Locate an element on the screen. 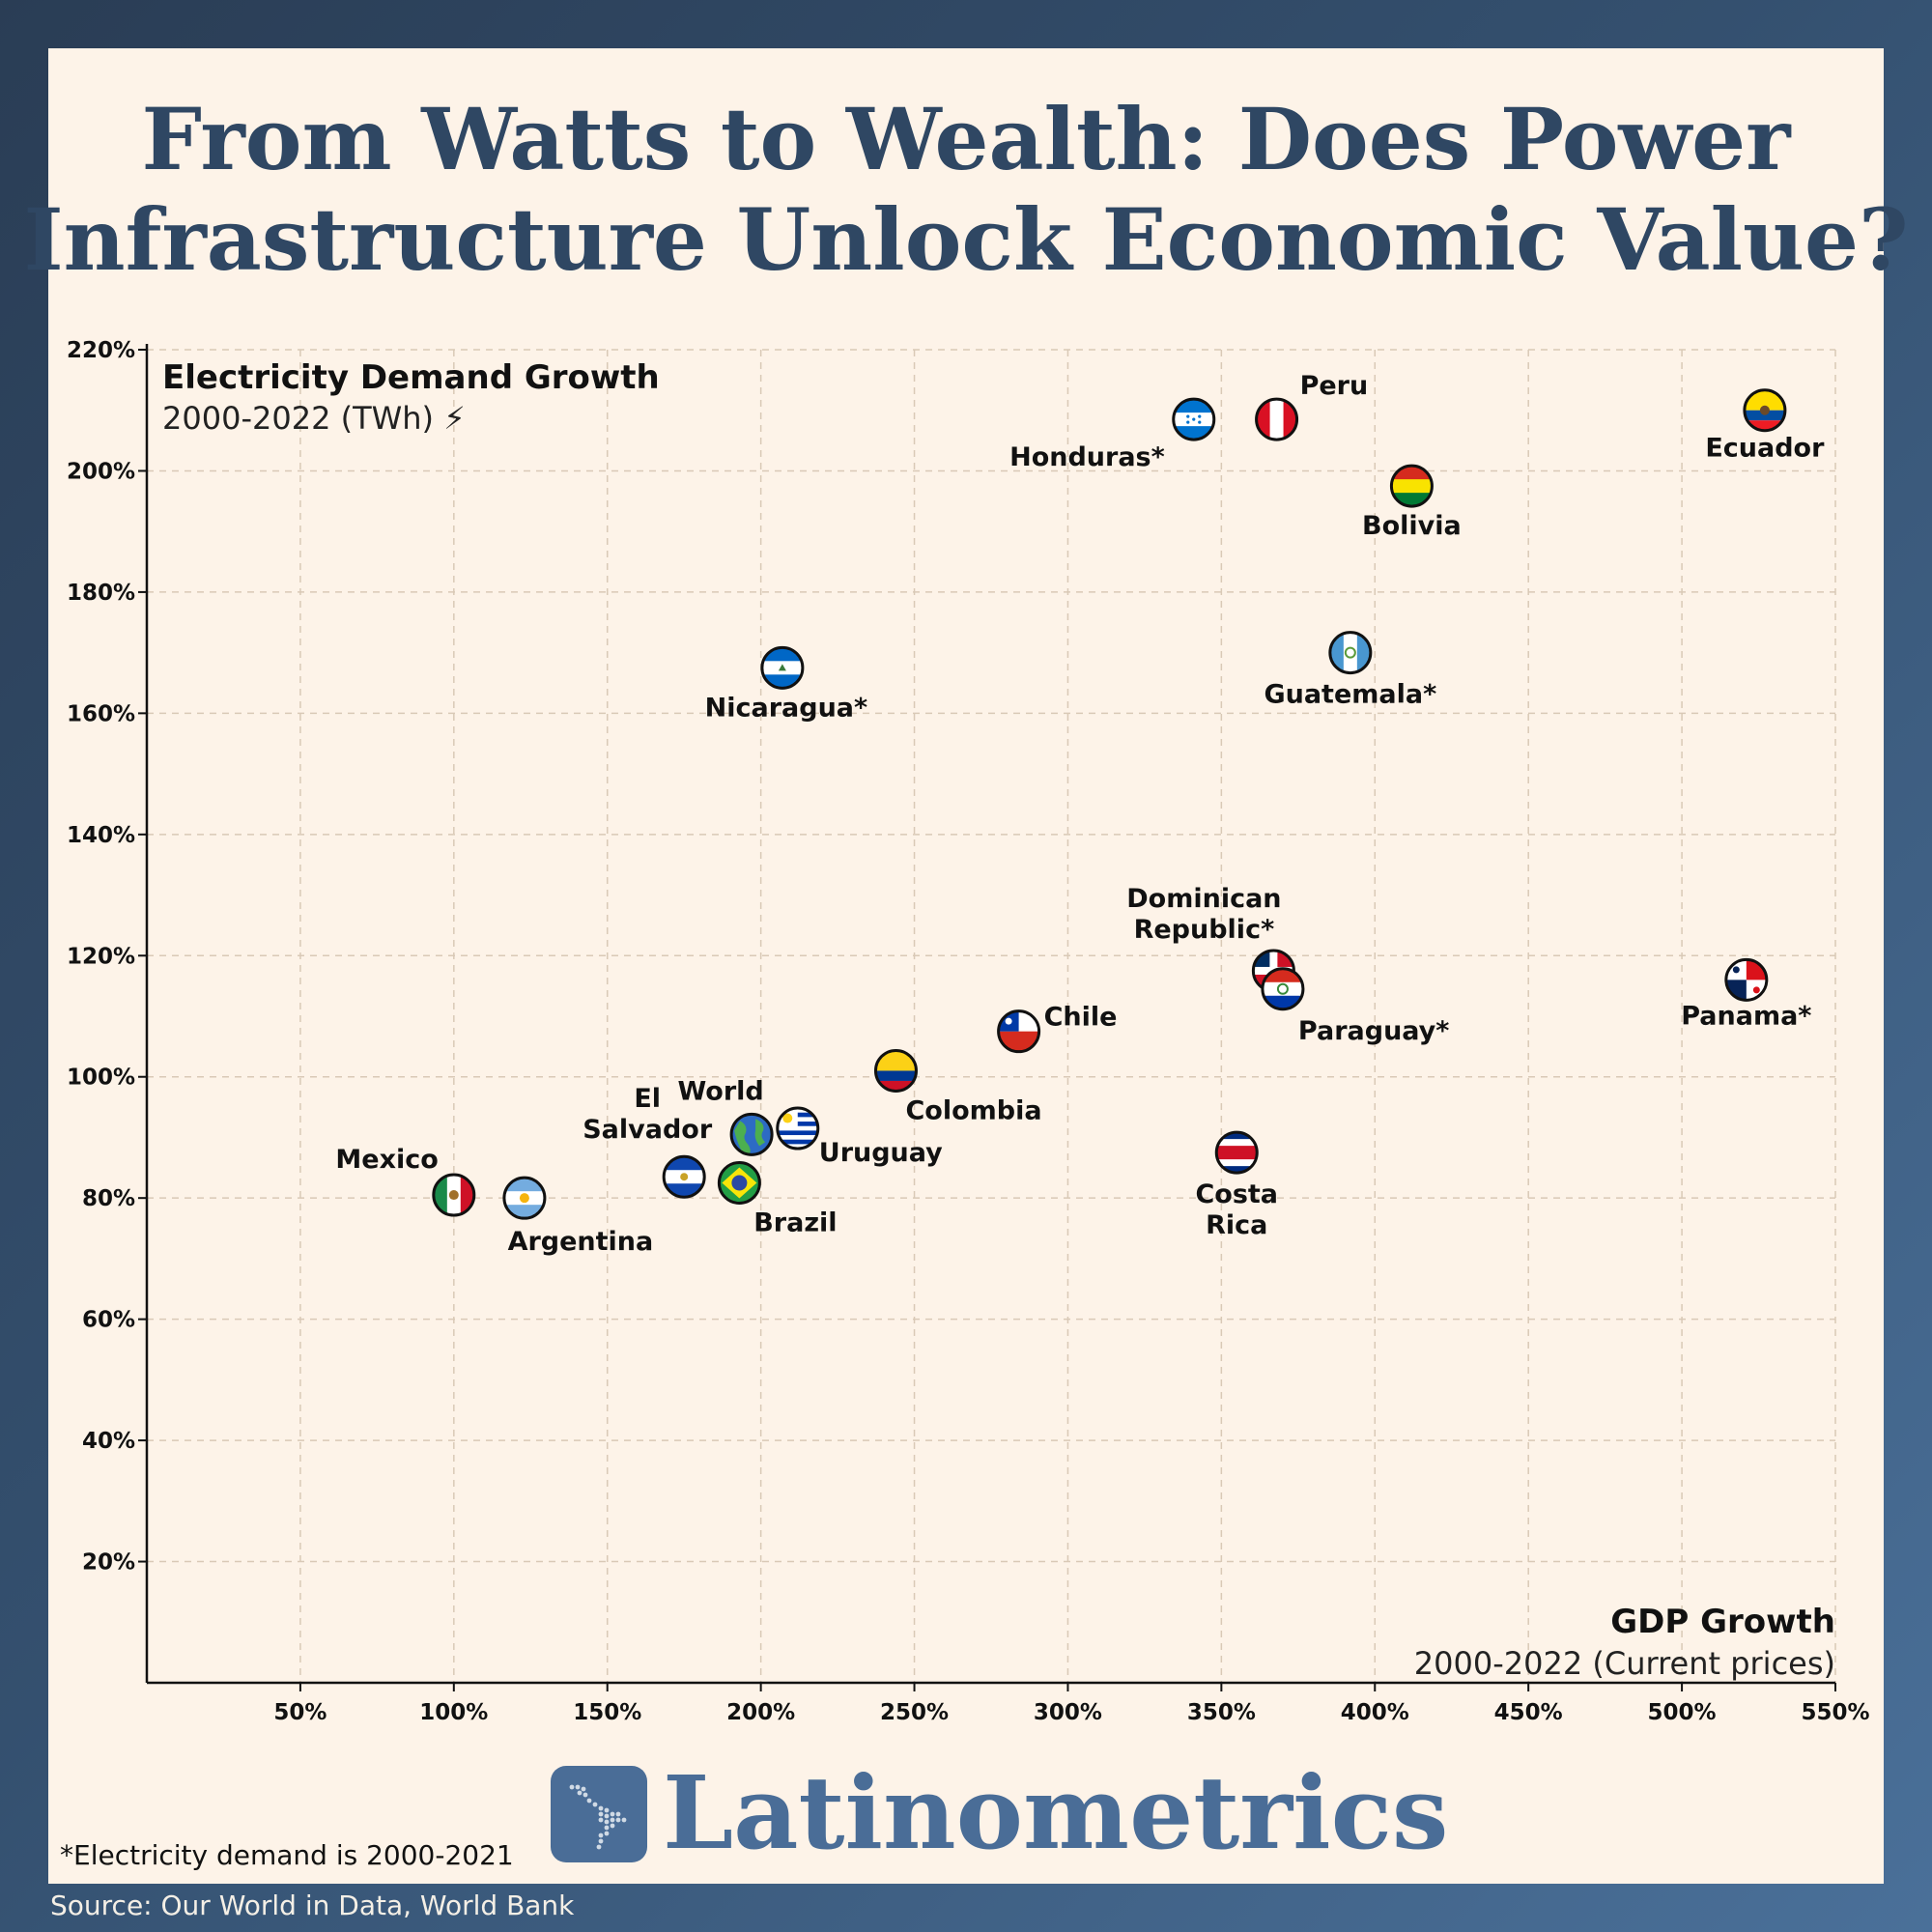  latam-map-logo-icon is located at coordinates (599, 1814).